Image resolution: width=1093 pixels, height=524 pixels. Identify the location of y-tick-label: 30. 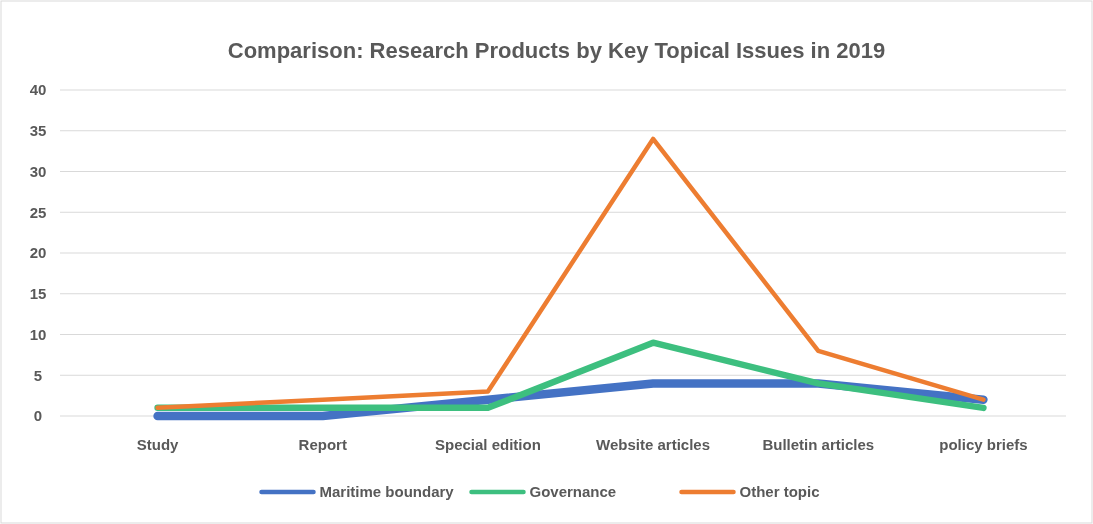
(38, 171).